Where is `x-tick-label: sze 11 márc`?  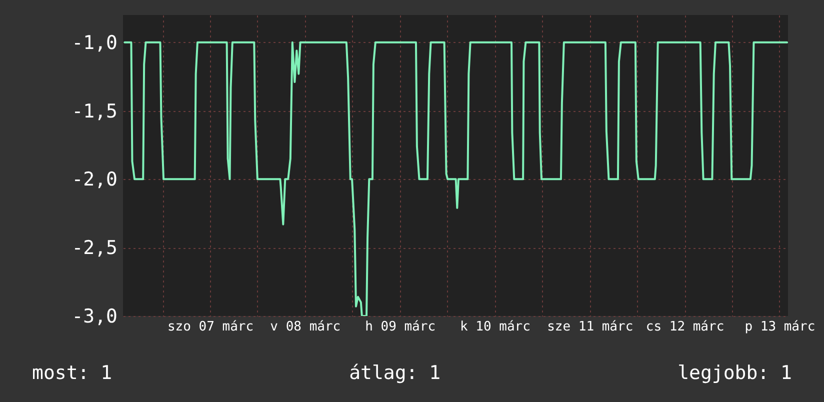 x-tick-label: sze 11 márc is located at coordinates (590, 327).